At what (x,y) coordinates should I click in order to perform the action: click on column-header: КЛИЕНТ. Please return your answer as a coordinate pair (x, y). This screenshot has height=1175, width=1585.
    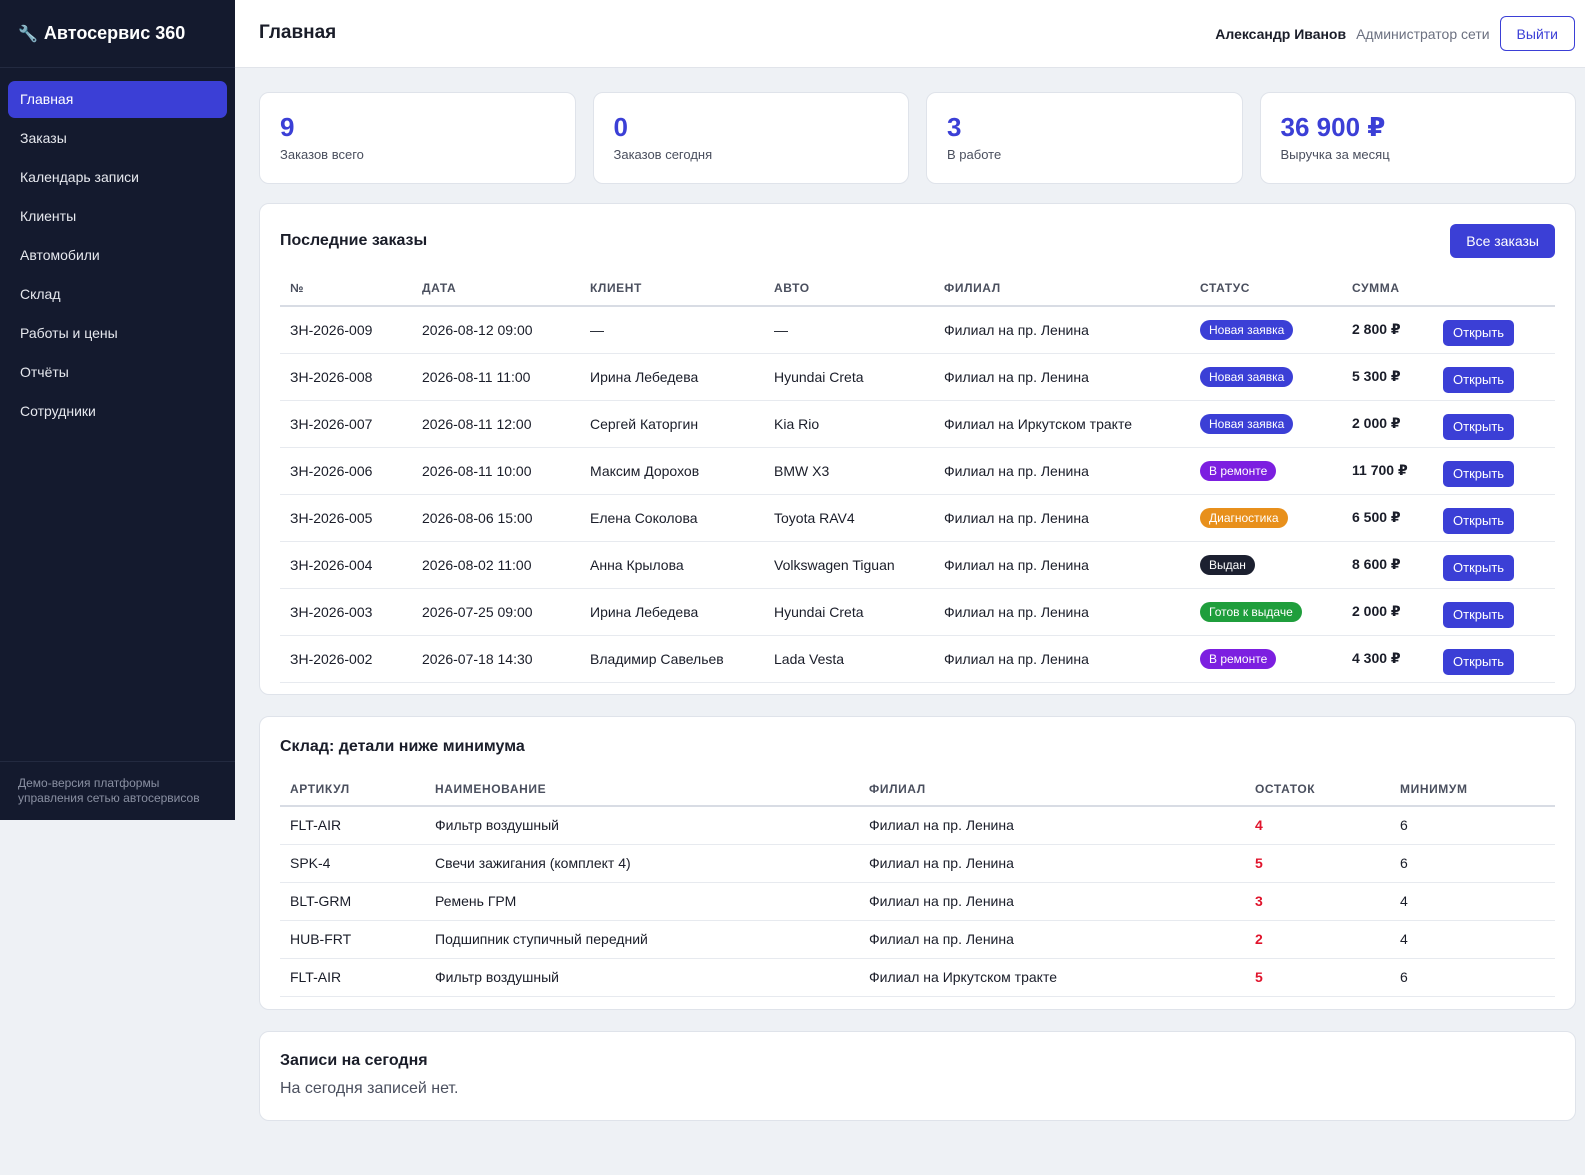
    Looking at the image, I should click on (672, 288).